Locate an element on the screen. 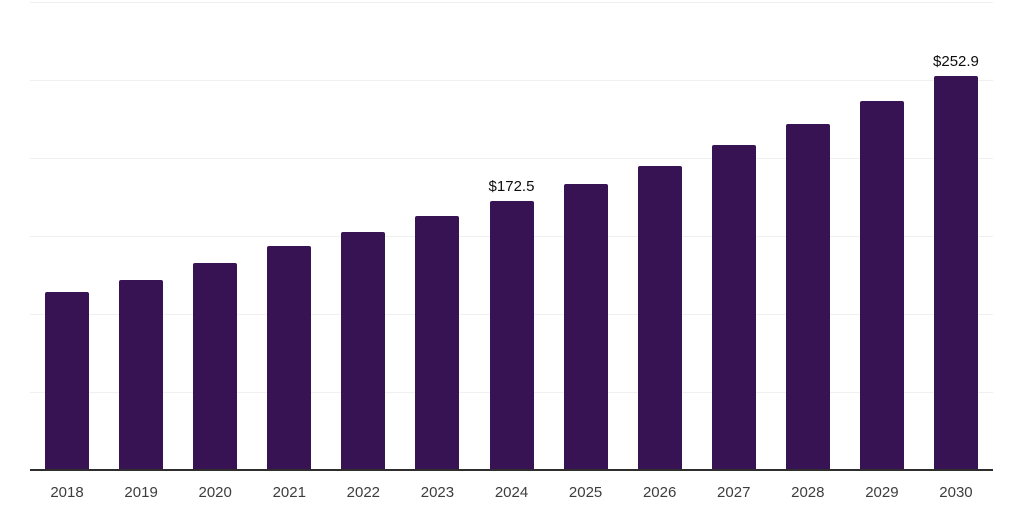  bar-slot-2023 is located at coordinates (437, 236).